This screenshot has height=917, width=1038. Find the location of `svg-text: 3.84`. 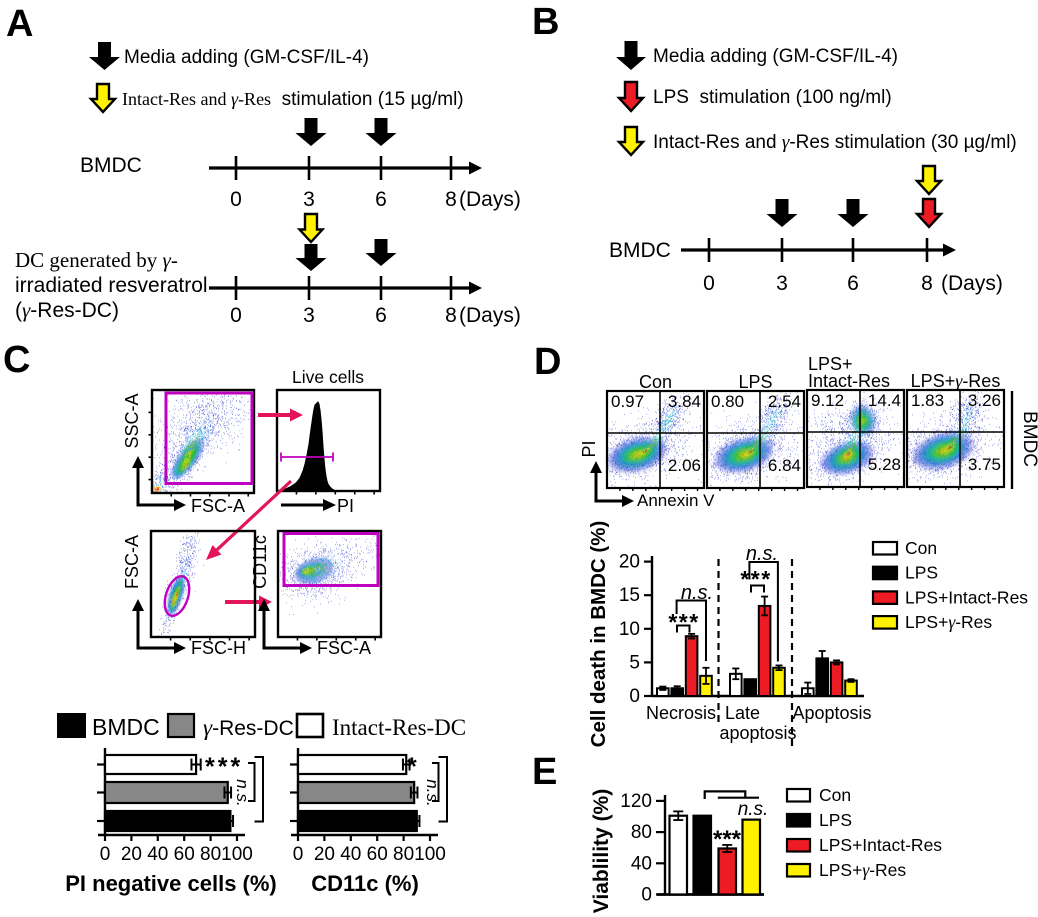

svg-text: 3.84 is located at coordinates (684, 401).